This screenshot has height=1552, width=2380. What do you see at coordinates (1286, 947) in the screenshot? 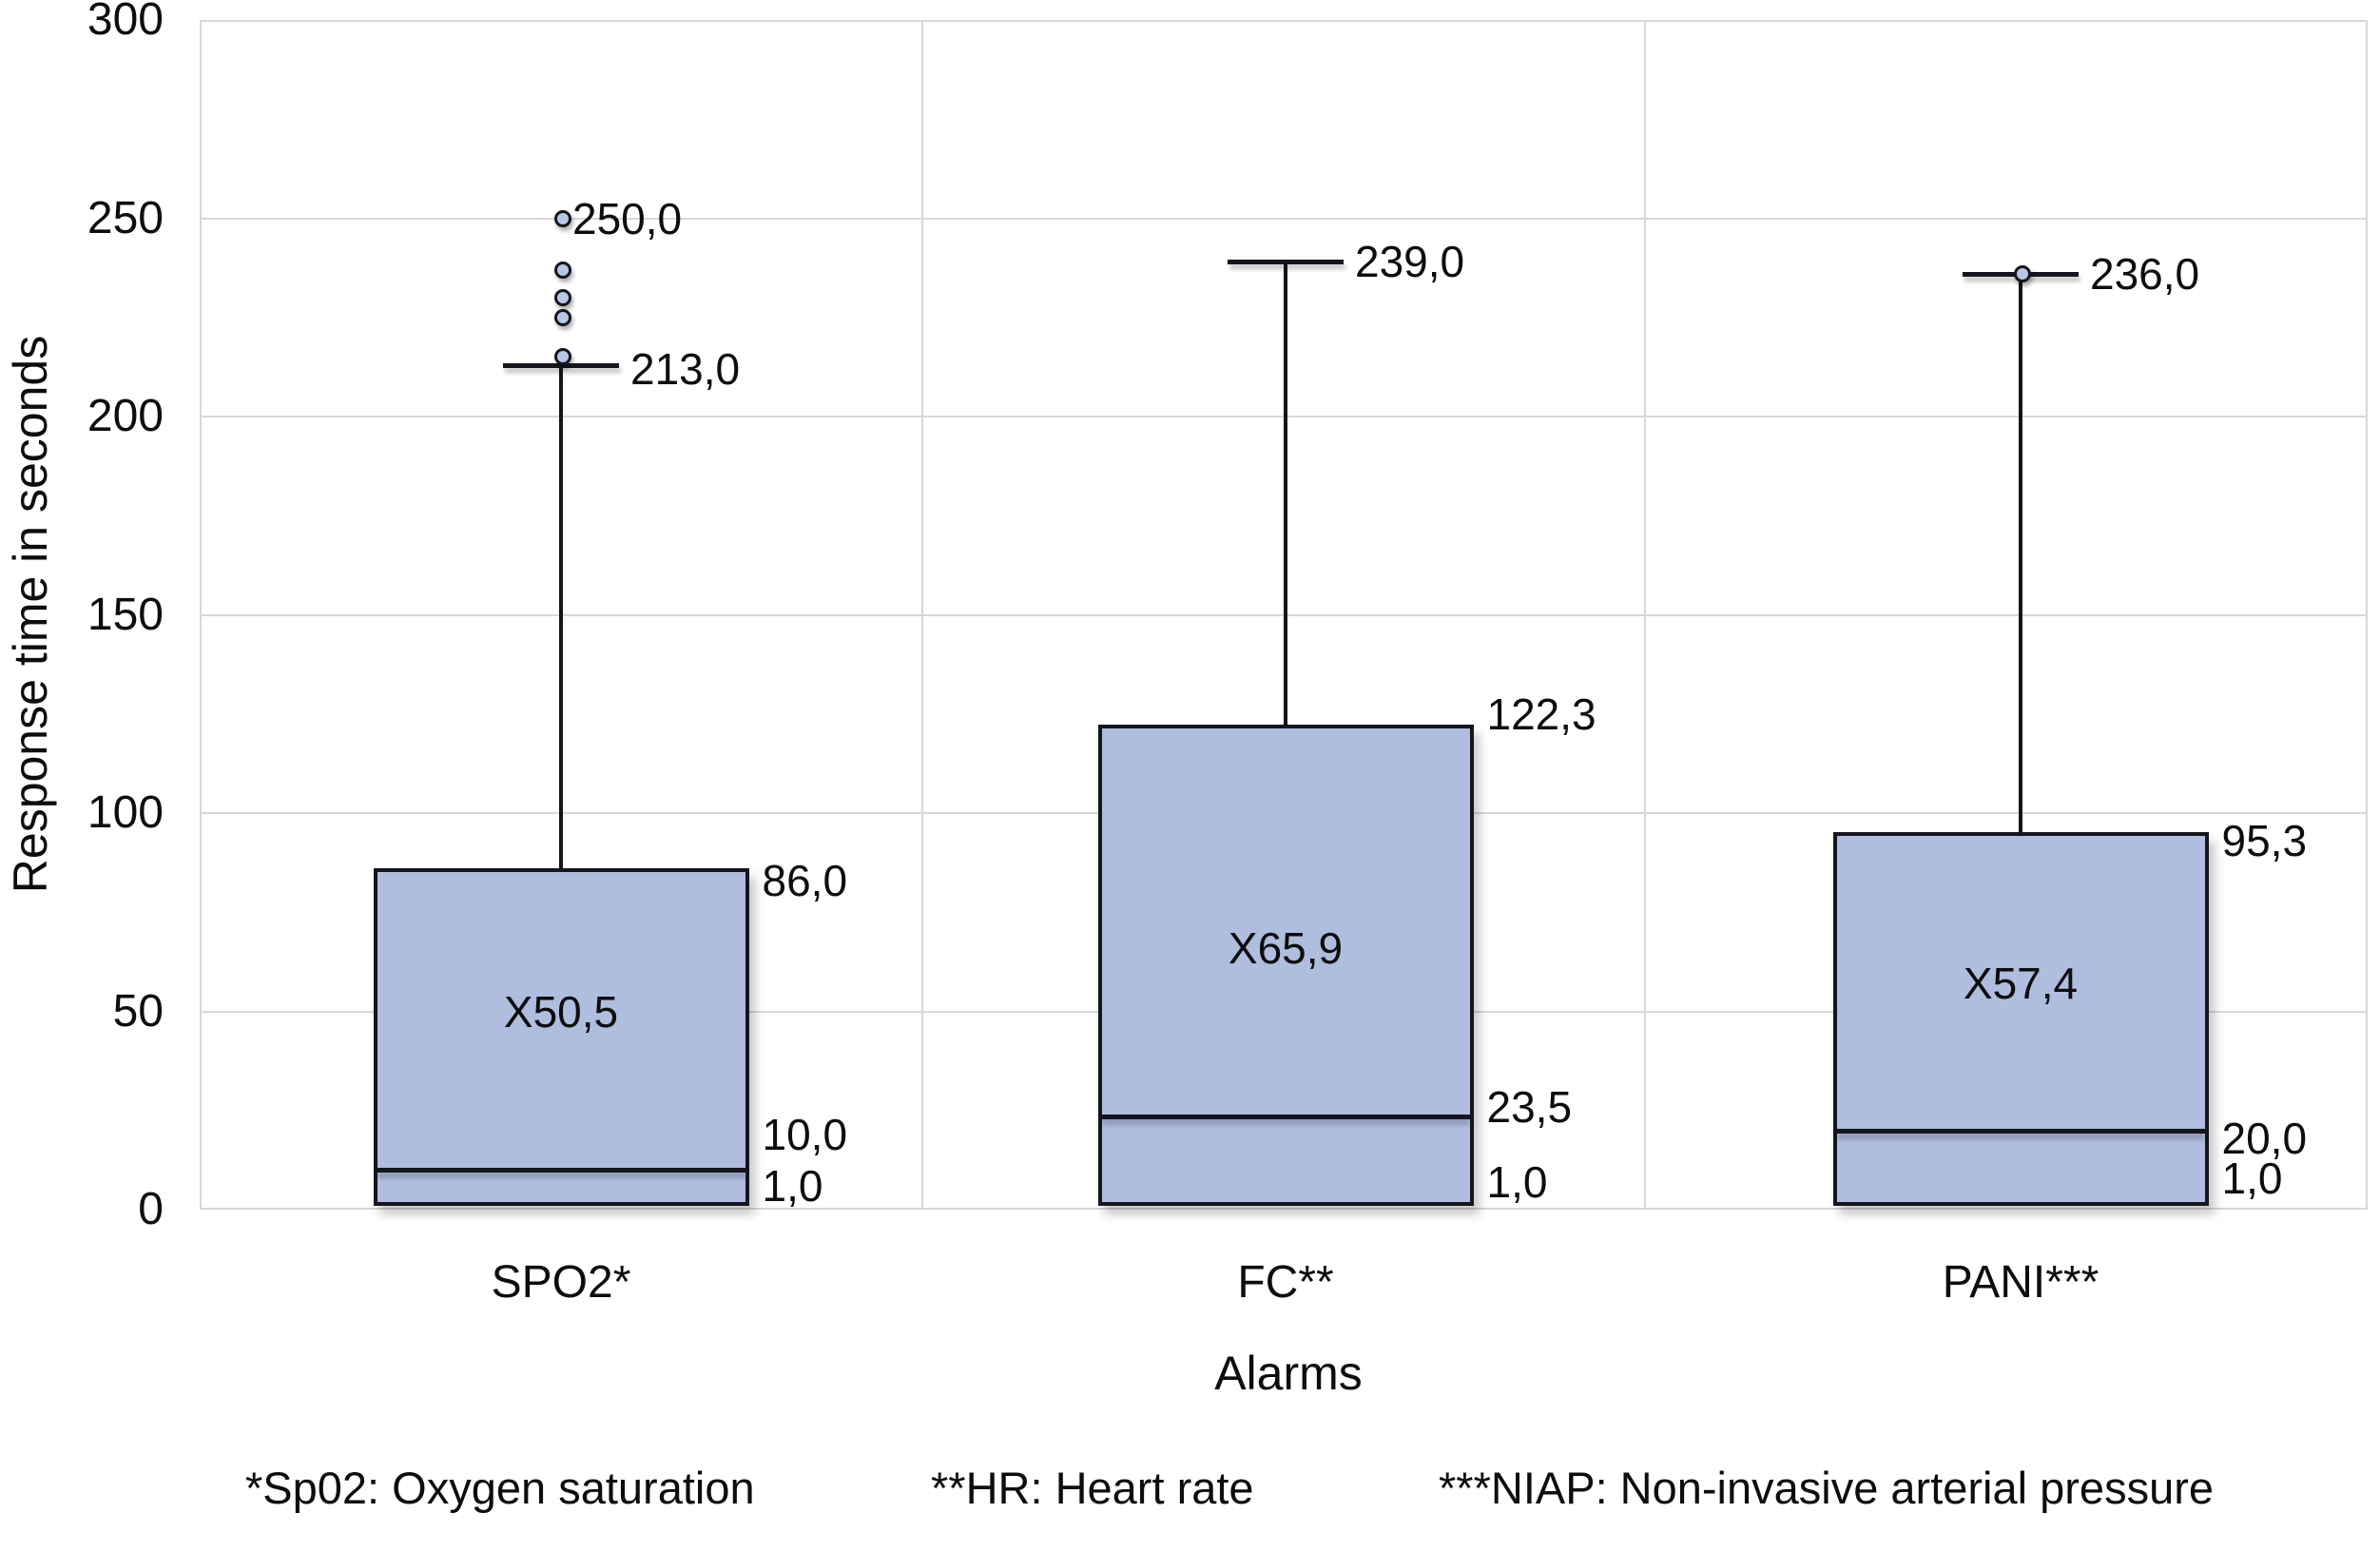
I see `mean-label: X65,9` at bounding box center [1286, 947].